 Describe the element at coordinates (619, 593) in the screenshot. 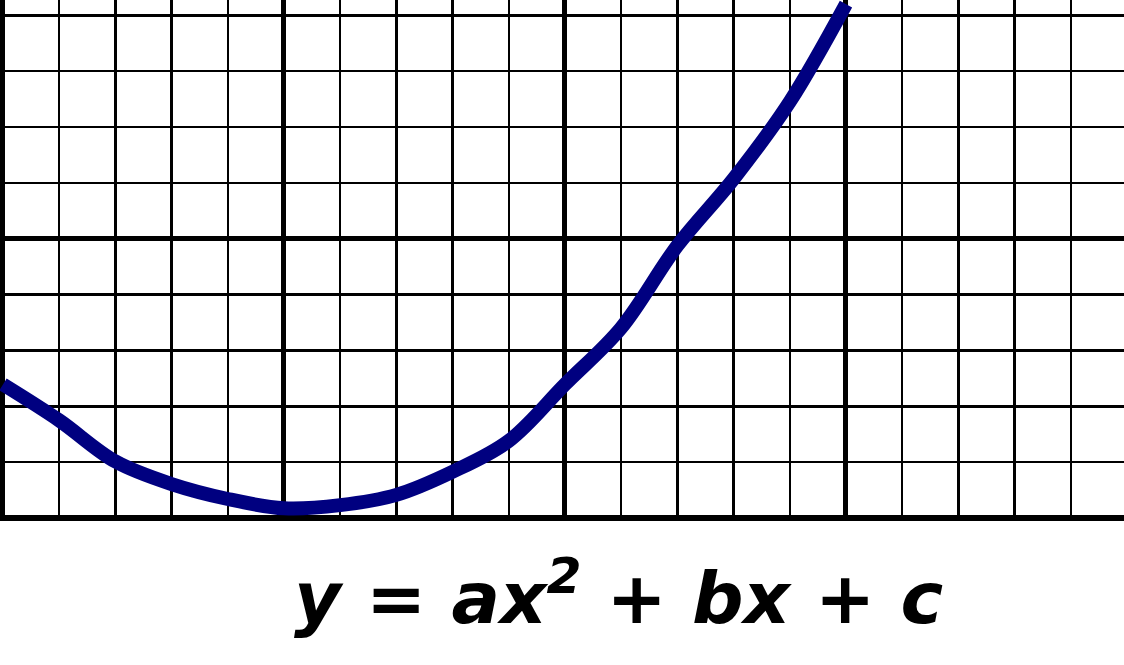

I see `text: y = ax$^{2}$ + bx + c` at that location.